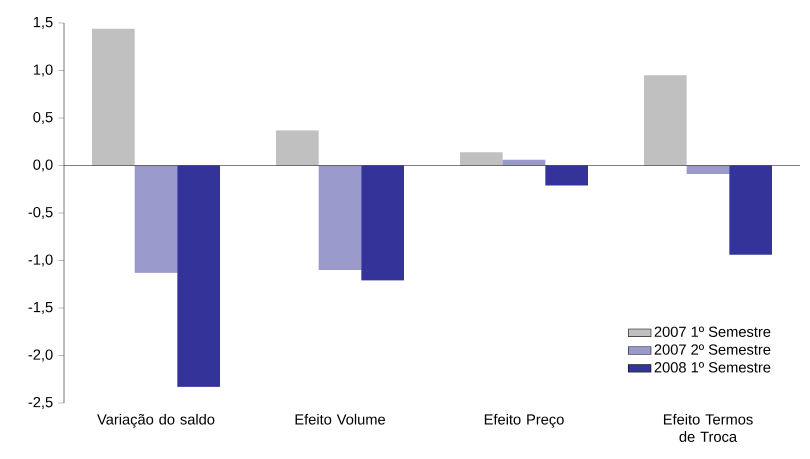 This screenshot has width=810, height=459. What do you see at coordinates (712, 367) in the screenshot?
I see `legend-label: 2008 1º Semestre` at bounding box center [712, 367].